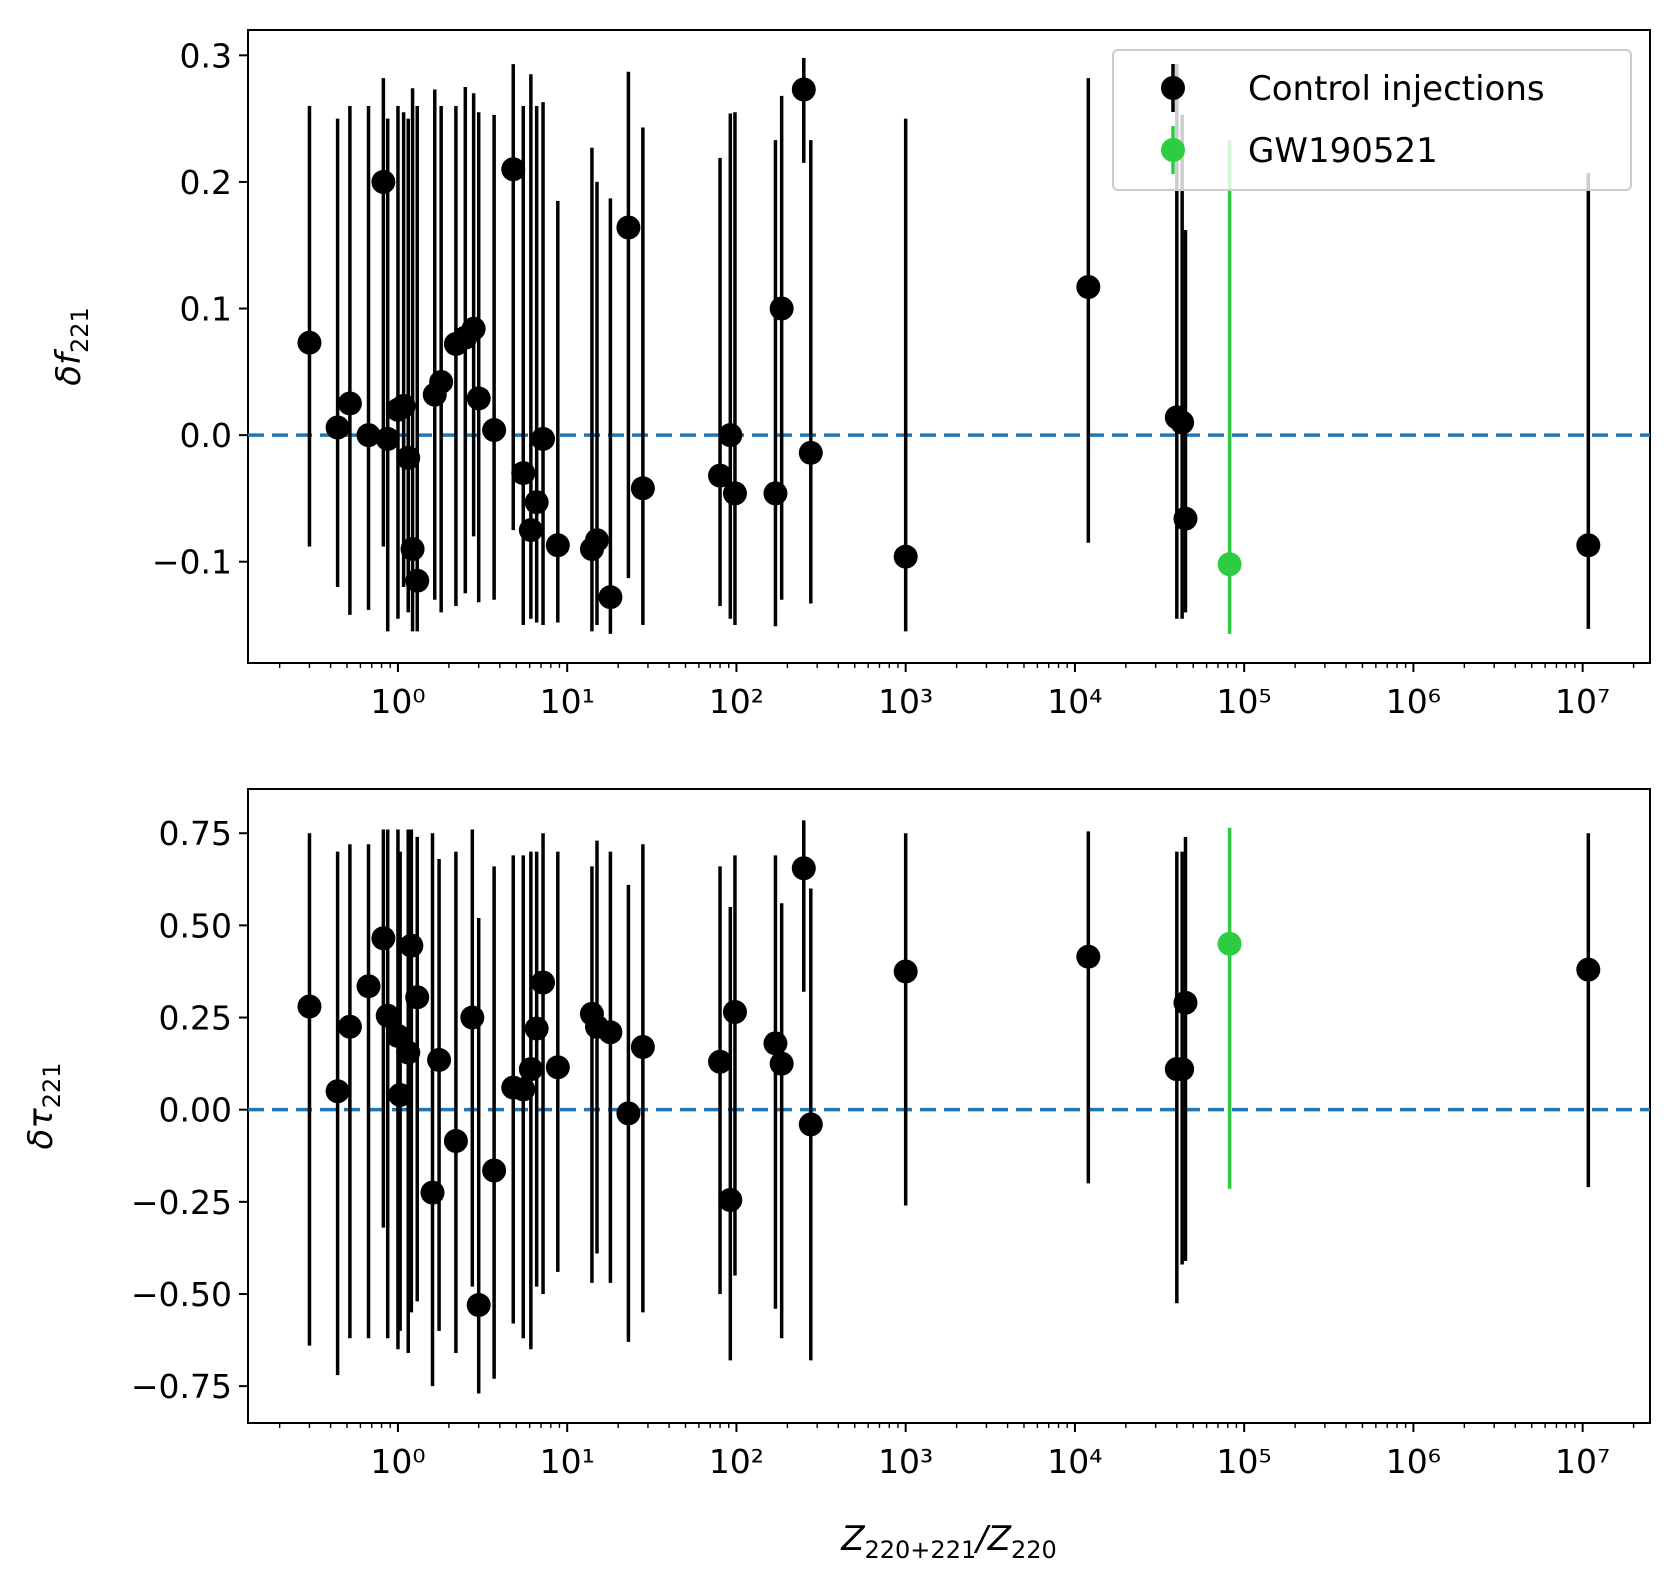 The height and width of the screenshot is (1576, 1671). I want to click on y-axis-label: δf221, so click(71, 346).